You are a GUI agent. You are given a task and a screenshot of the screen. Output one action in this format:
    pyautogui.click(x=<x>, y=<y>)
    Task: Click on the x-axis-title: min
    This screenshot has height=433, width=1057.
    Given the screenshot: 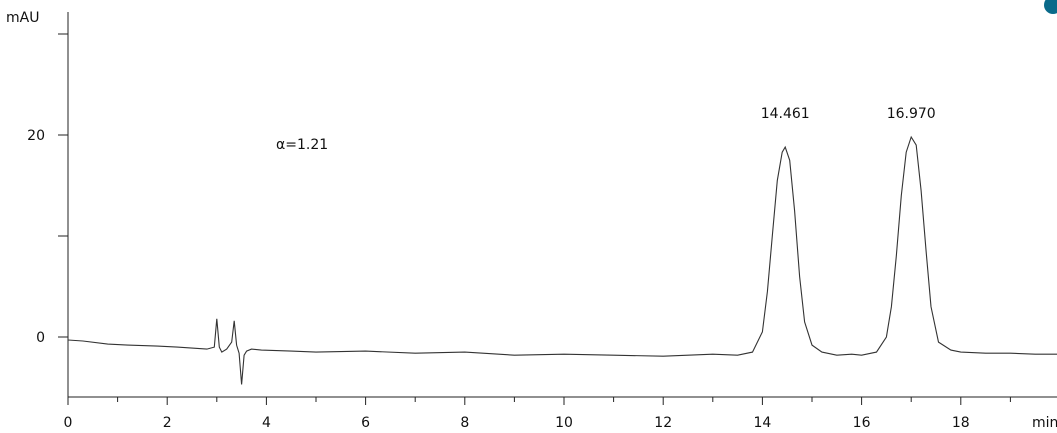 What is the action you would take?
    pyautogui.click(x=1044, y=423)
    